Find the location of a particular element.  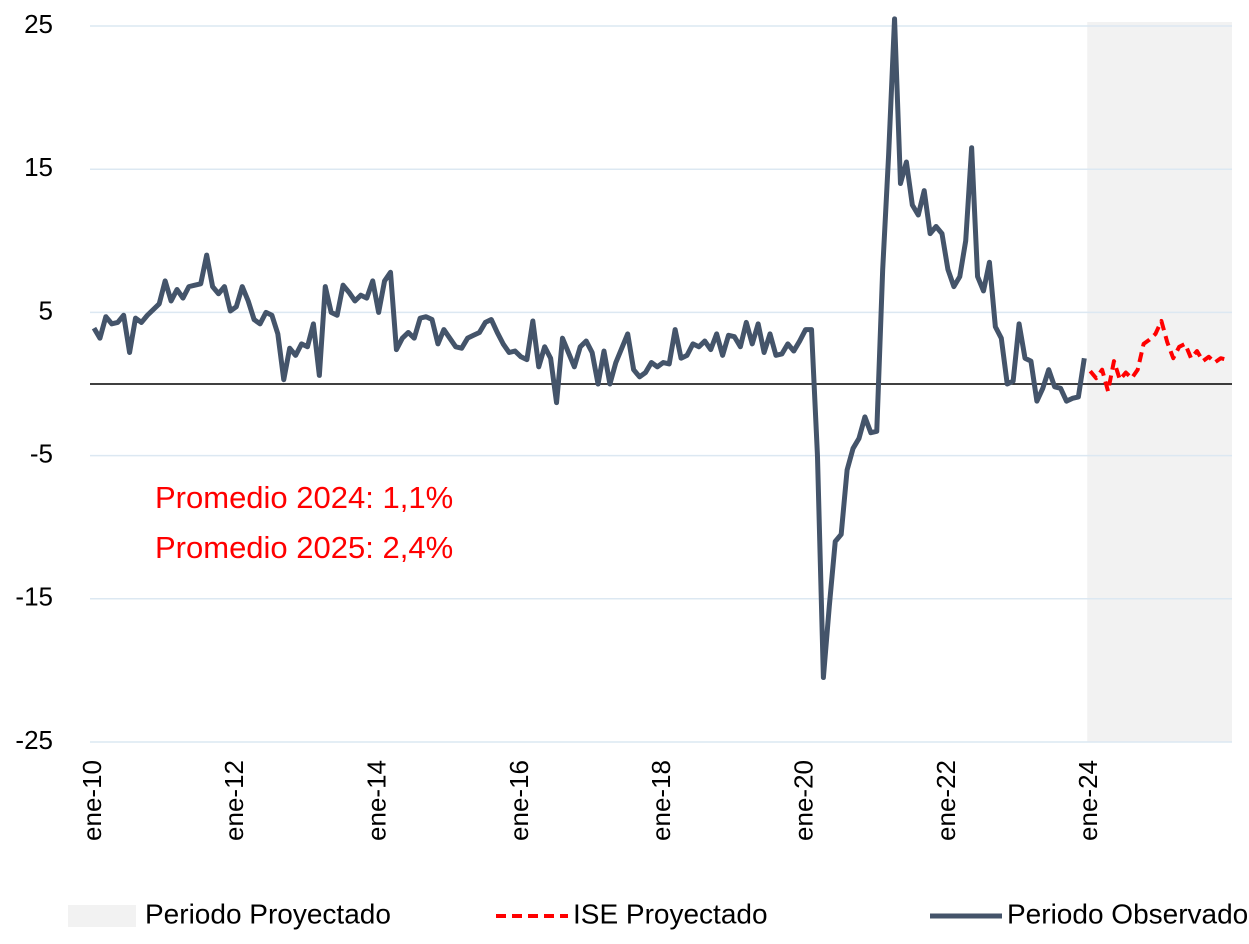

y-tick-label: 25 is located at coordinates (38, 24).